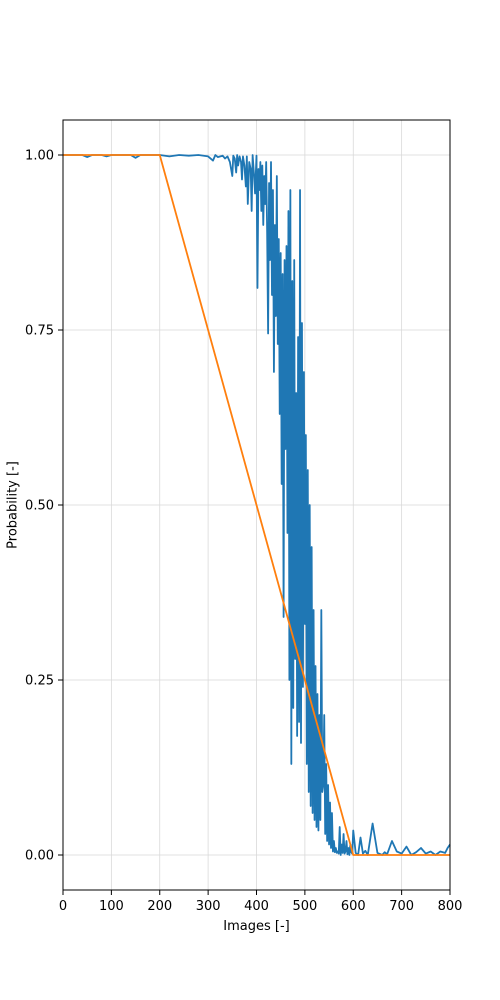  What do you see at coordinates (39, 506) in the screenshot?
I see `y-tick-label-2: 0.50` at bounding box center [39, 506].